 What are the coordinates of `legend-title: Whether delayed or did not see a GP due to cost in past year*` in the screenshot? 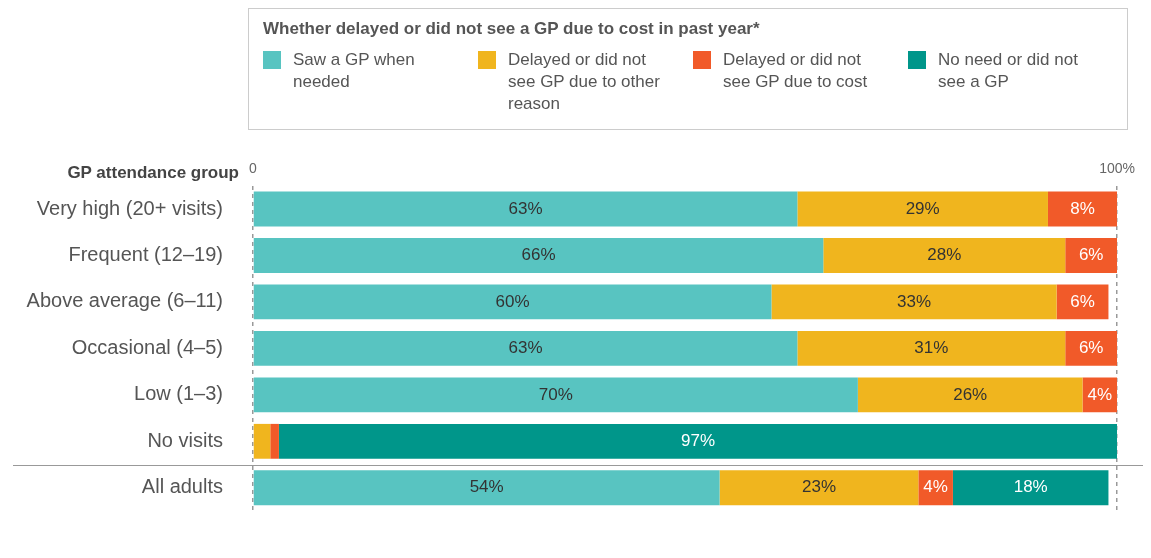 It's located at (512, 29).